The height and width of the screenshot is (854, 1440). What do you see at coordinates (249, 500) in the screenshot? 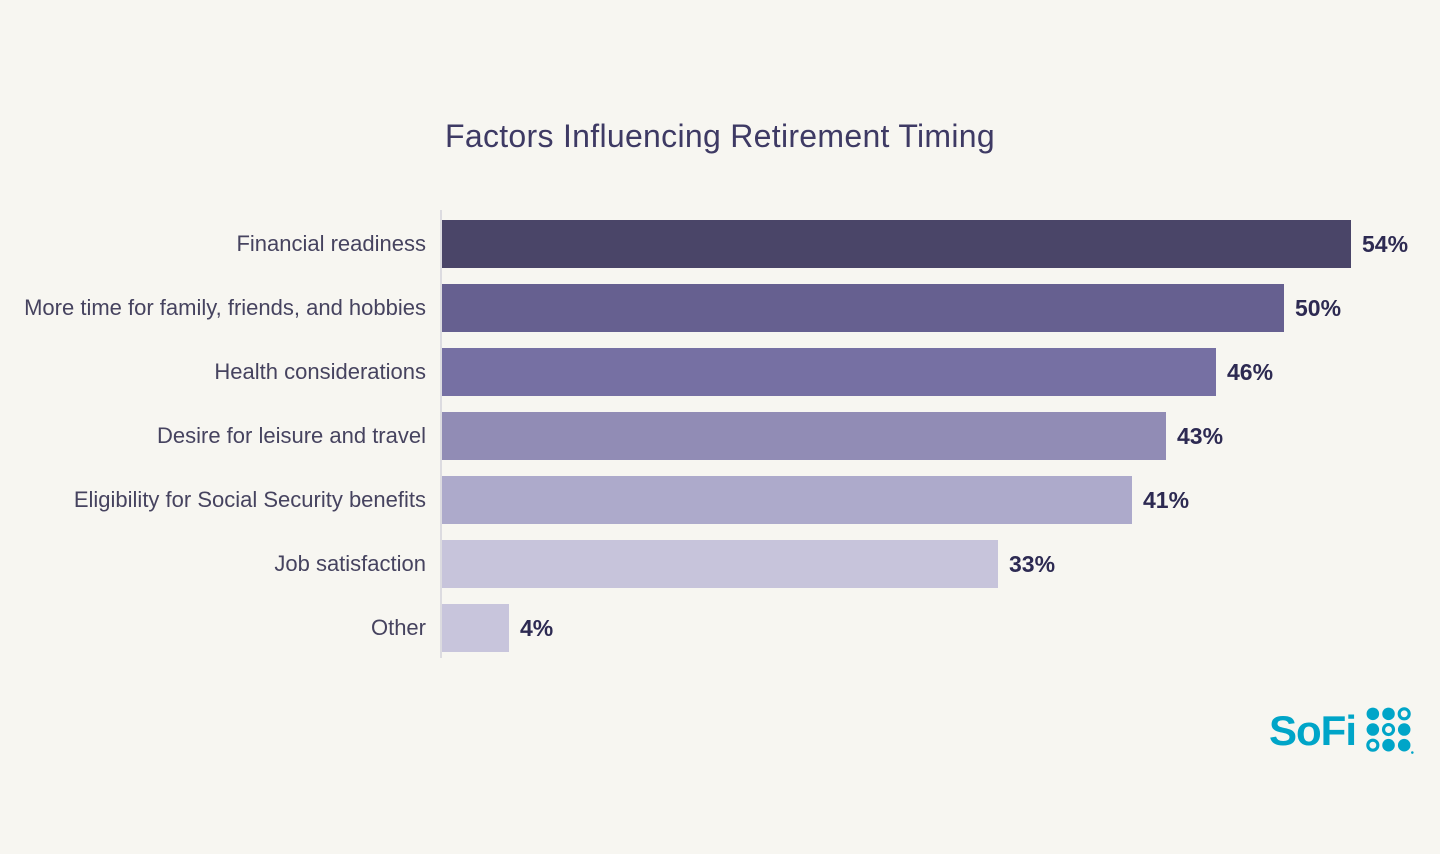
I see `category-label: Eligibility for Social Security benefits` at bounding box center [249, 500].